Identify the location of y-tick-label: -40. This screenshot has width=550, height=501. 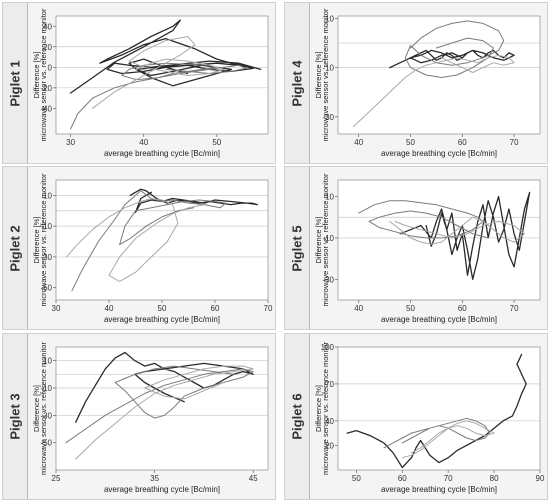
(46, 108).